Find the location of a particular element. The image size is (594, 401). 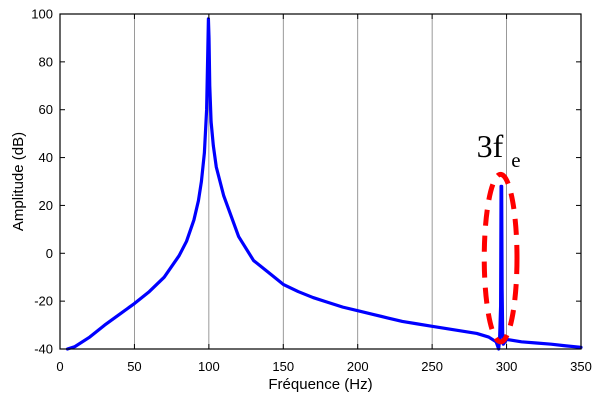

x-tick-label: 350 is located at coordinates (581, 366).